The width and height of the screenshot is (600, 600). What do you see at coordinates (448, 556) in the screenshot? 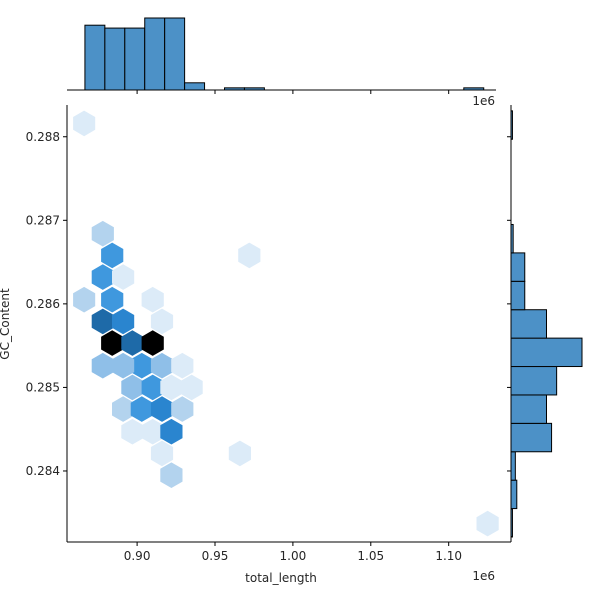
I see `x-tick-label: 1.10` at bounding box center [448, 556].